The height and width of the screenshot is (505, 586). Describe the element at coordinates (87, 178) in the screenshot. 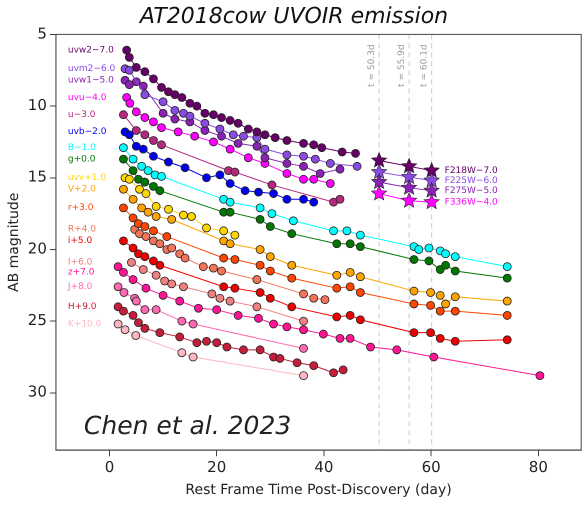

I see `series-label: uvv+1.0` at that location.